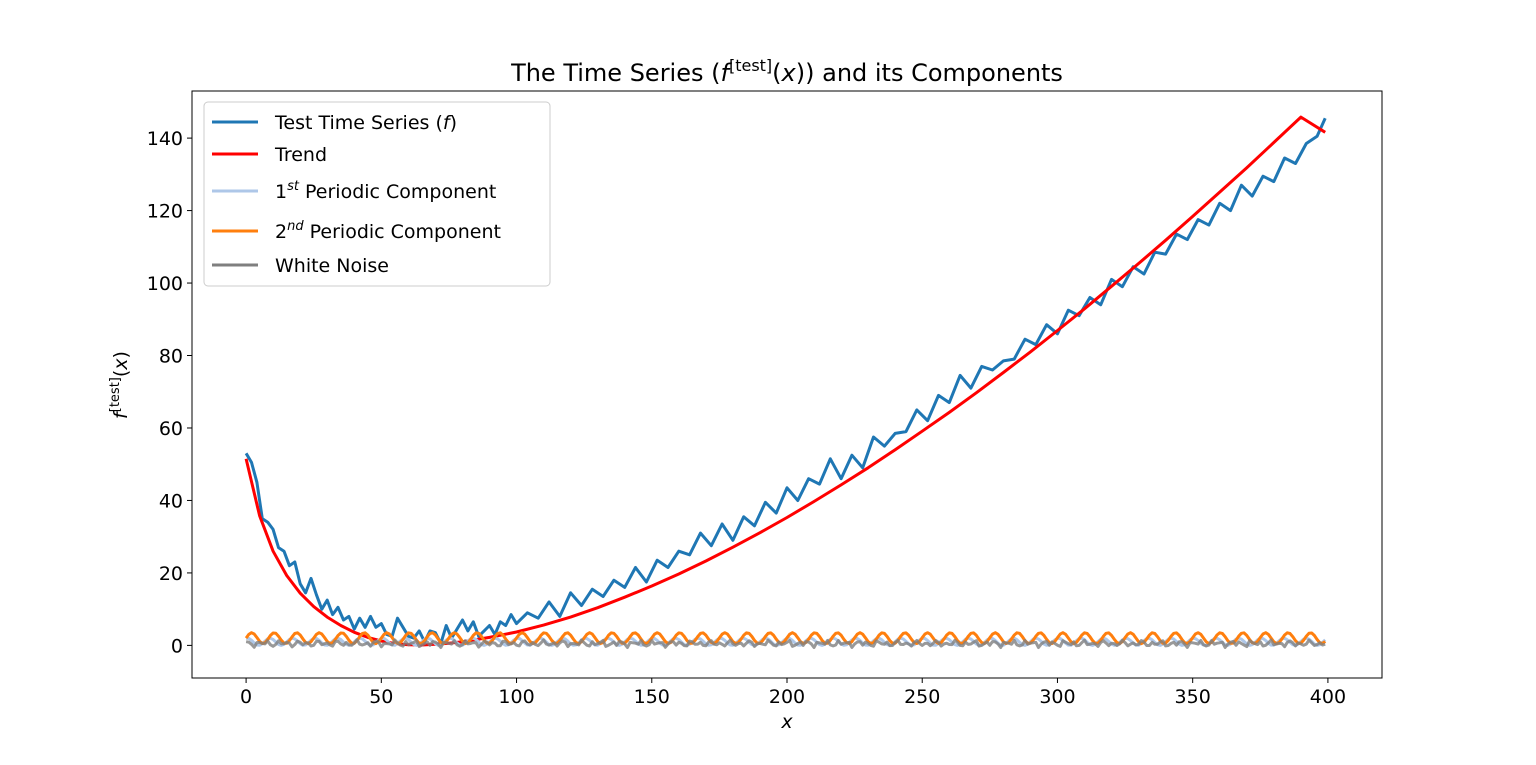 The width and height of the screenshot is (1536, 765). What do you see at coordinates (121, 373) in the screenshot?
I see `y-axis-label-open: (` at bounding box center [121, 373].